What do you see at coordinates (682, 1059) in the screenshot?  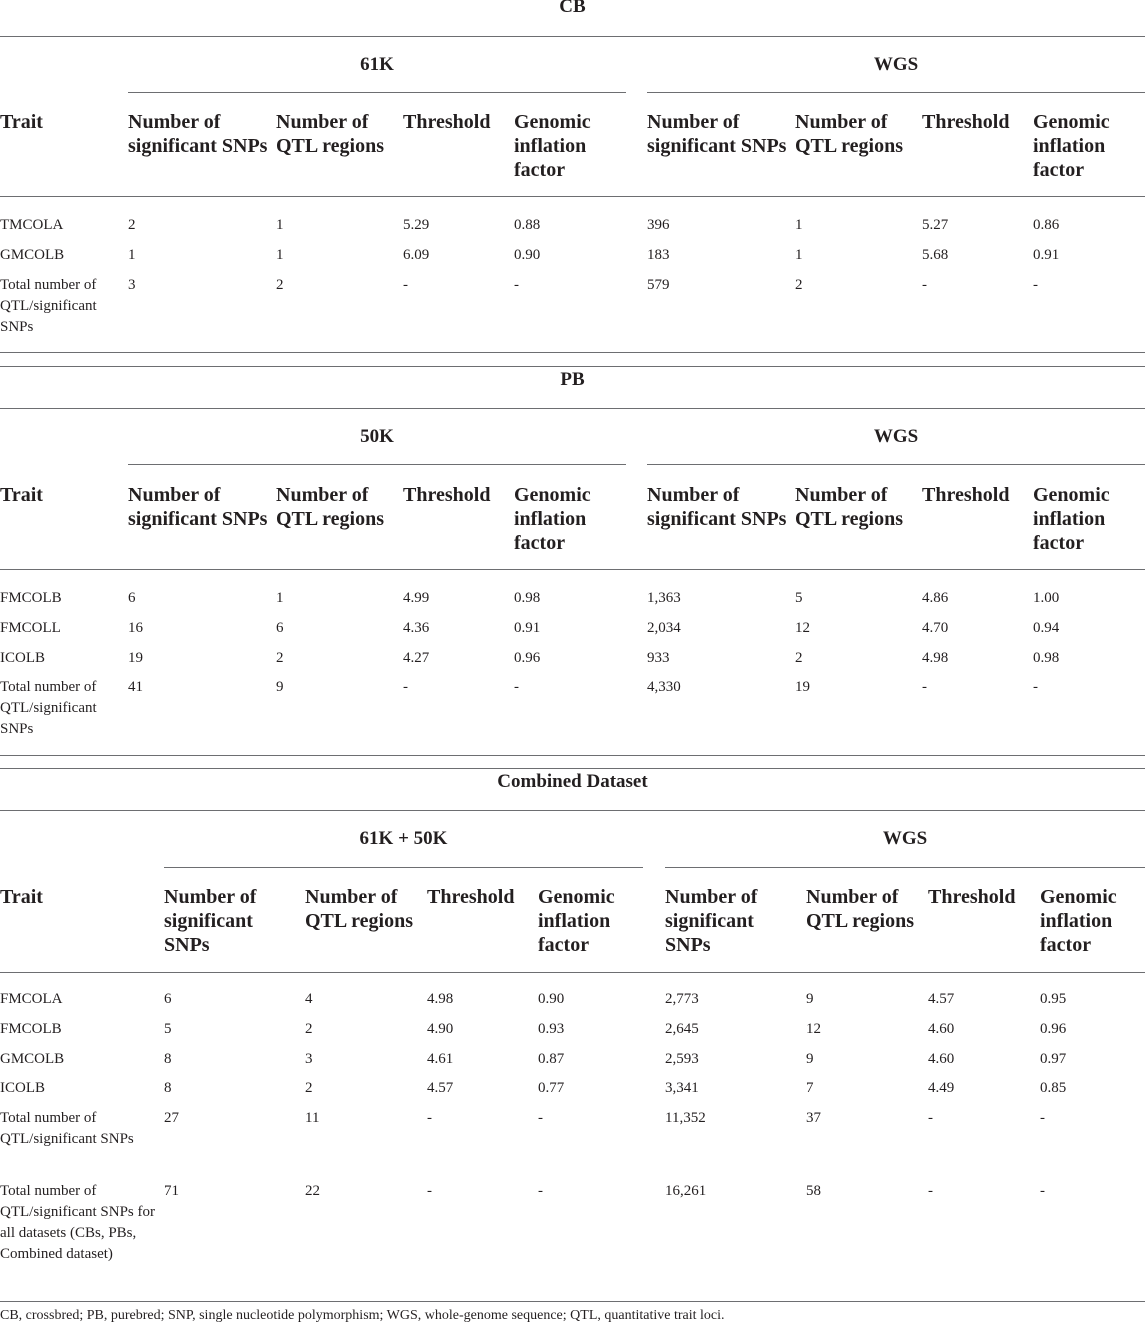 I see `table-cell: 2,593` at bounding box center [682, 1059].